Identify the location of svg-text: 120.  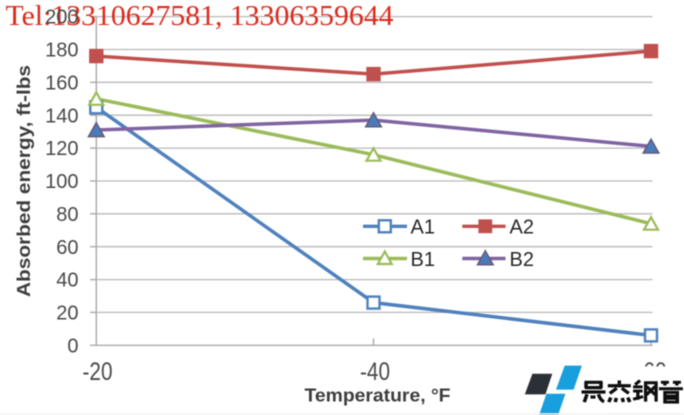
(61, 149).